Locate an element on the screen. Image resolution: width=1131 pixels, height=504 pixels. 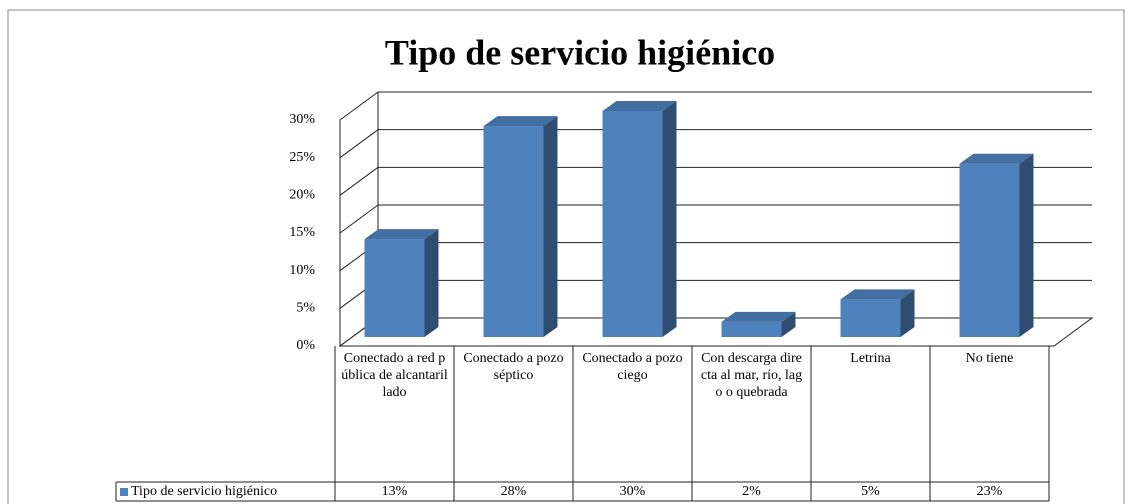
y-tick-label: 15% is located at coordinates (302, 232).